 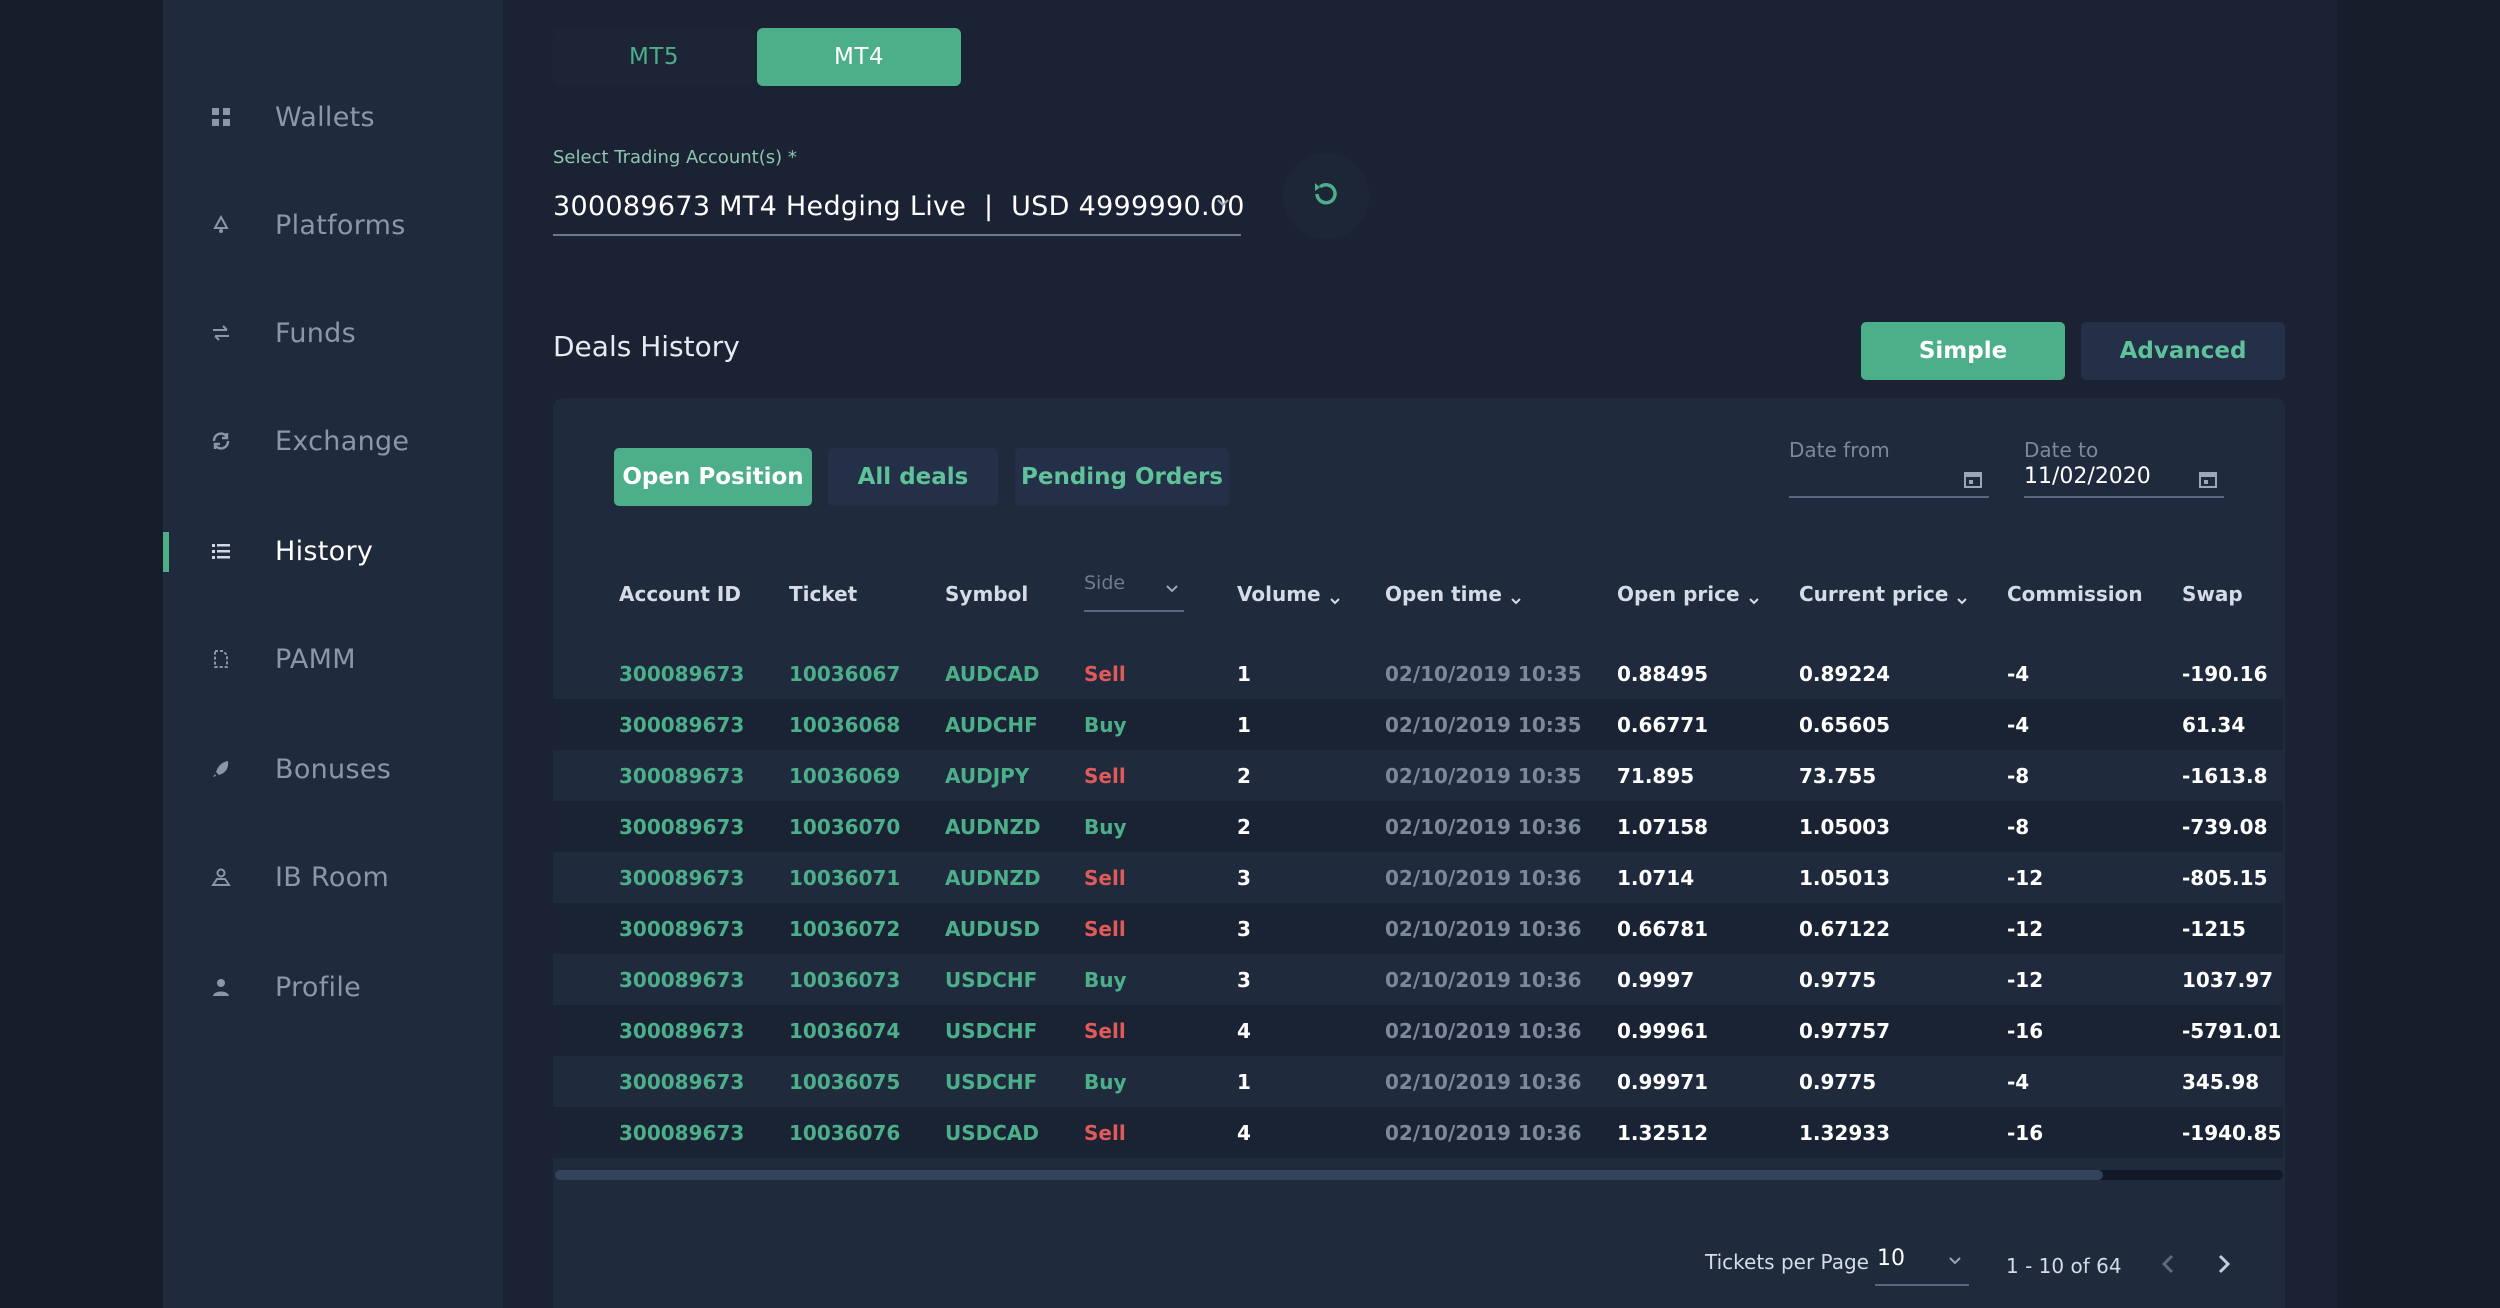 I want to click on chevron-left-icon, so click(x=2169, y=1264).